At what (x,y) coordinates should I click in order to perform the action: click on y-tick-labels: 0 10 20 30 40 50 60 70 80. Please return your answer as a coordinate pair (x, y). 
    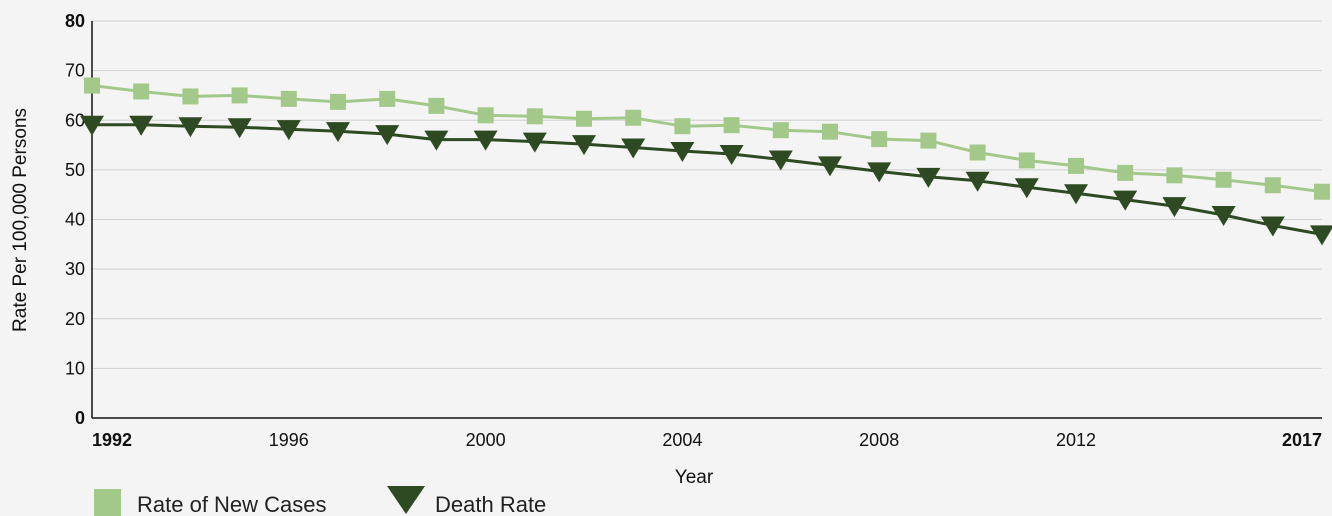
    Looking at the image, I should click on (75, 219).